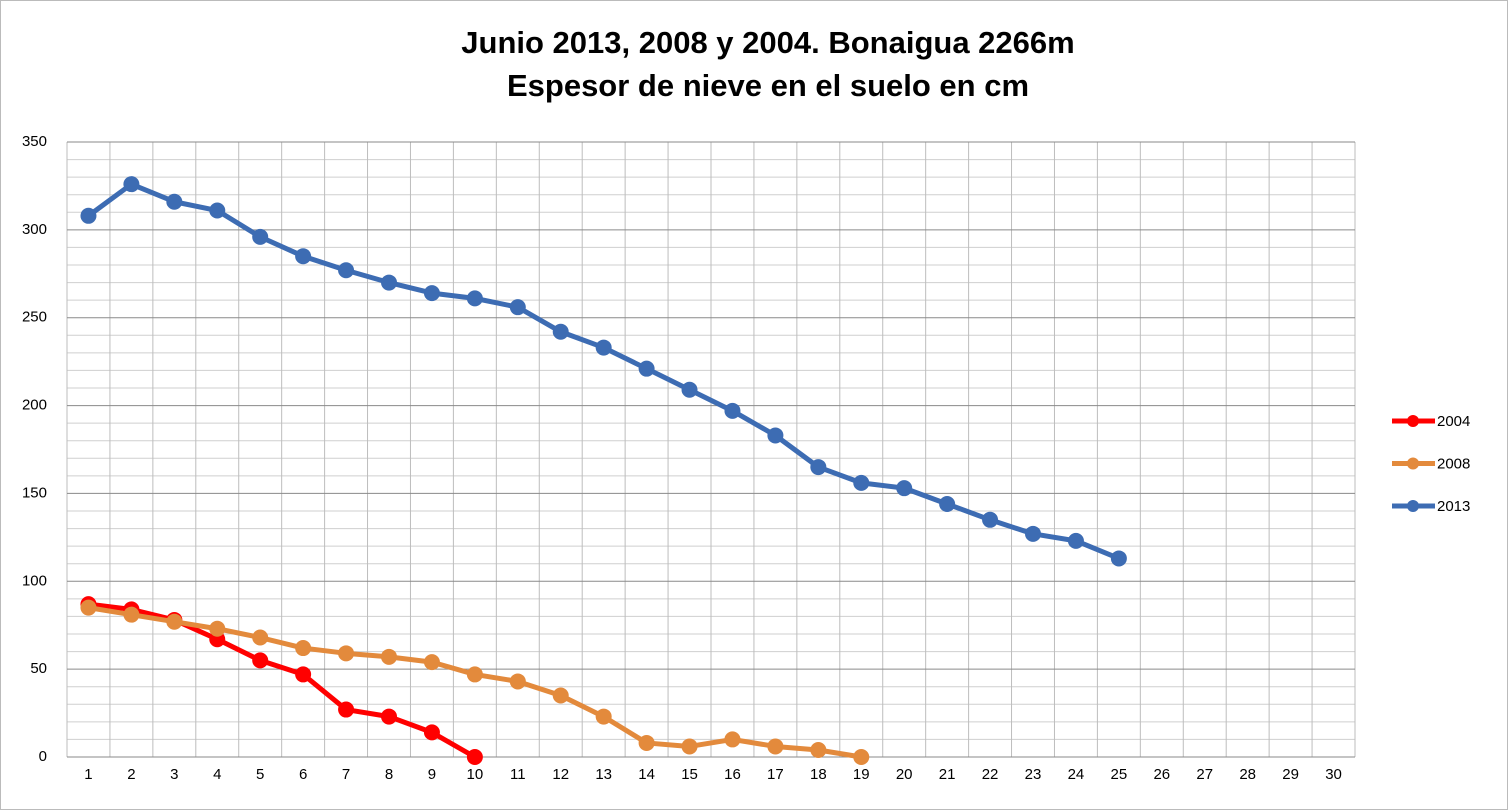 Image resolution: width=1509 pixels, height=811 pixels. What do you see at coordinates (1161, 774) in the screenshot?
I see `x-tick-label: 26` at bounding box center [1161, 774].